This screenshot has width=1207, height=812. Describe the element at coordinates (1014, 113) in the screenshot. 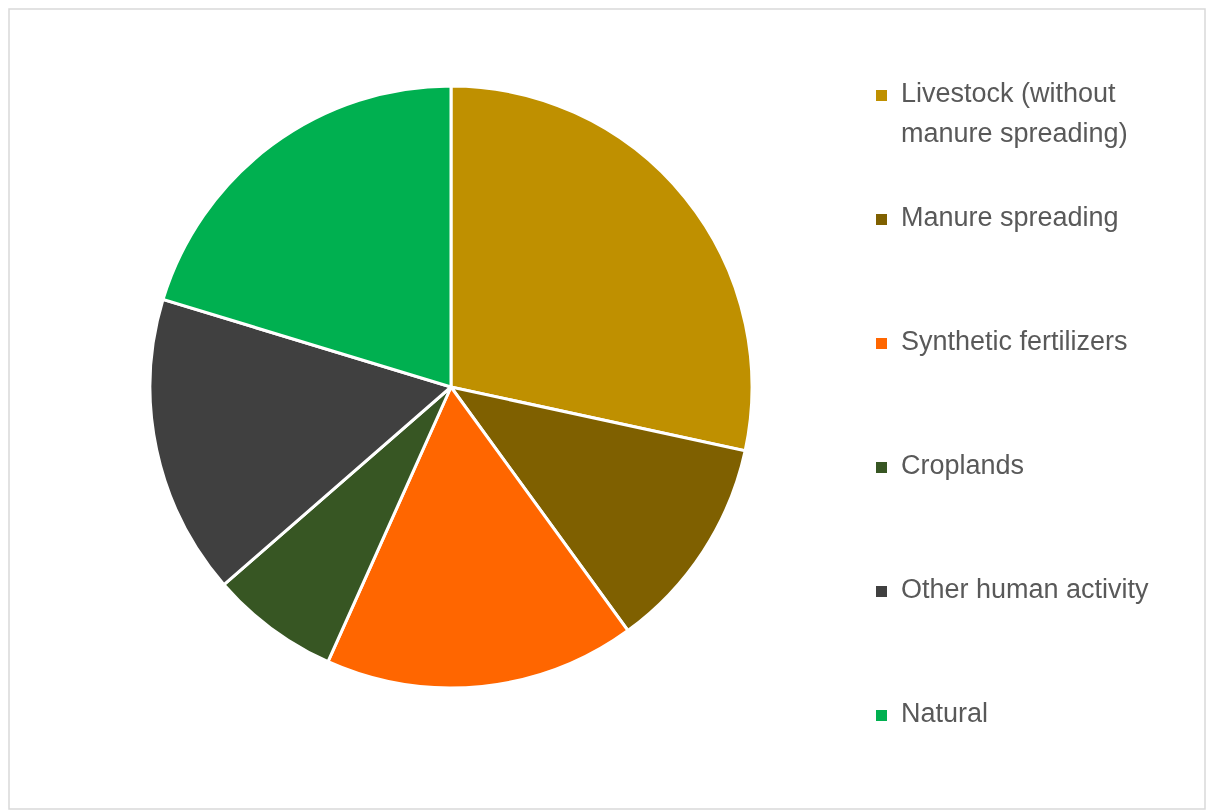

I see `legend-label: Livestock (without manure spreading)` at that location.